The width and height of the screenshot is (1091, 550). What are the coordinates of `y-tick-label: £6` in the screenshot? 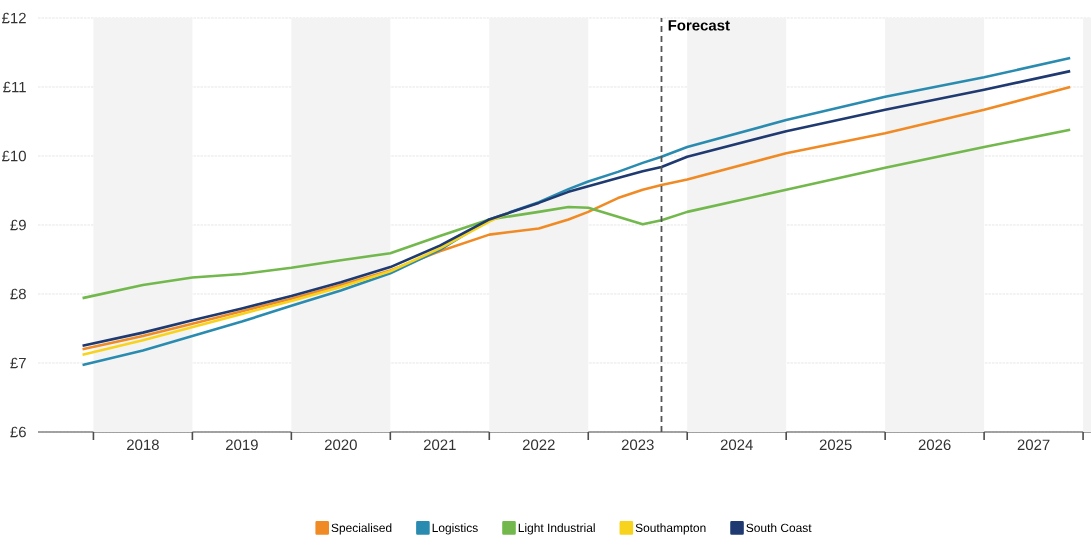 It's located at (18, 432).